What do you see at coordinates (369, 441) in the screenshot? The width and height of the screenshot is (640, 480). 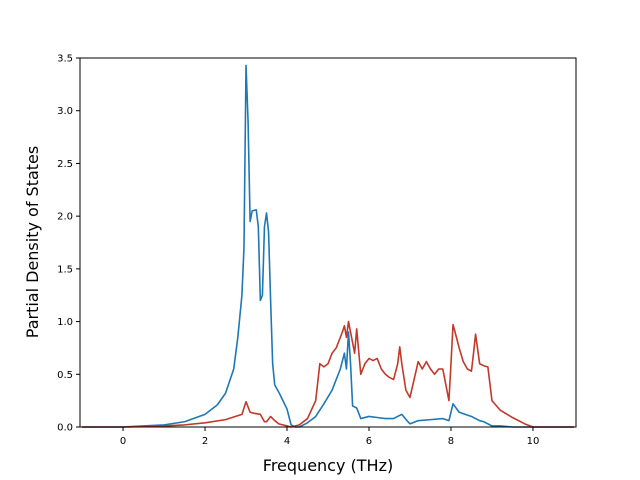 I see `x-tick-label: 6` at bounding box center [369, 441].